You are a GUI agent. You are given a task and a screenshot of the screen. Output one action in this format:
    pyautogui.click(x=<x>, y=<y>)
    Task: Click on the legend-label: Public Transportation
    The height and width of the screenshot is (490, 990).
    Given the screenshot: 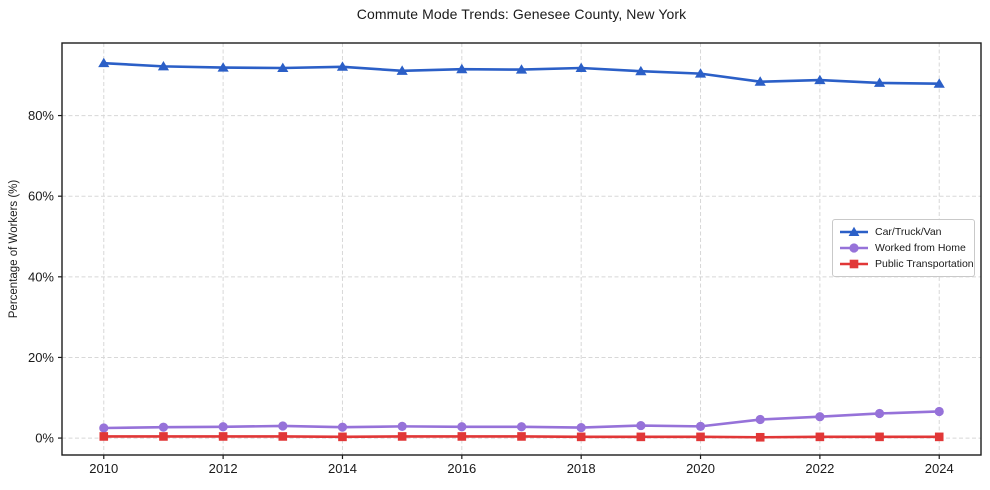 What is the action you would take?
    pyautogui.click(x=924, y=264)
    